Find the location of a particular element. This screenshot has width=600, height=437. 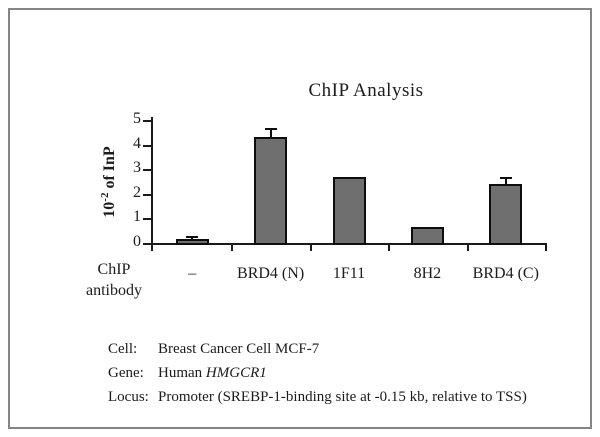

bar-8h2 is located at coordinates (427, 236).